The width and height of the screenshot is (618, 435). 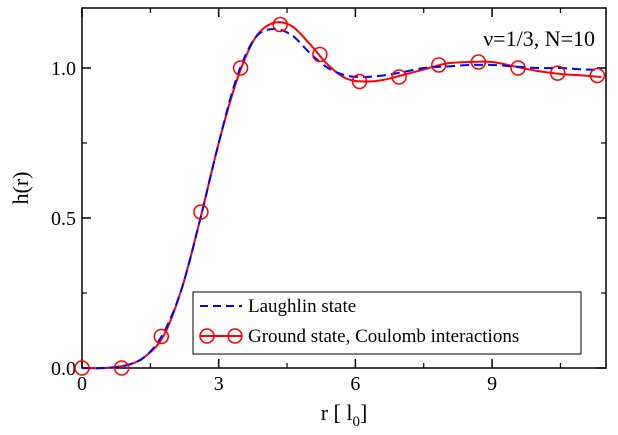 I want to click on x-tick-label: 0, so click(x=82, y=384).